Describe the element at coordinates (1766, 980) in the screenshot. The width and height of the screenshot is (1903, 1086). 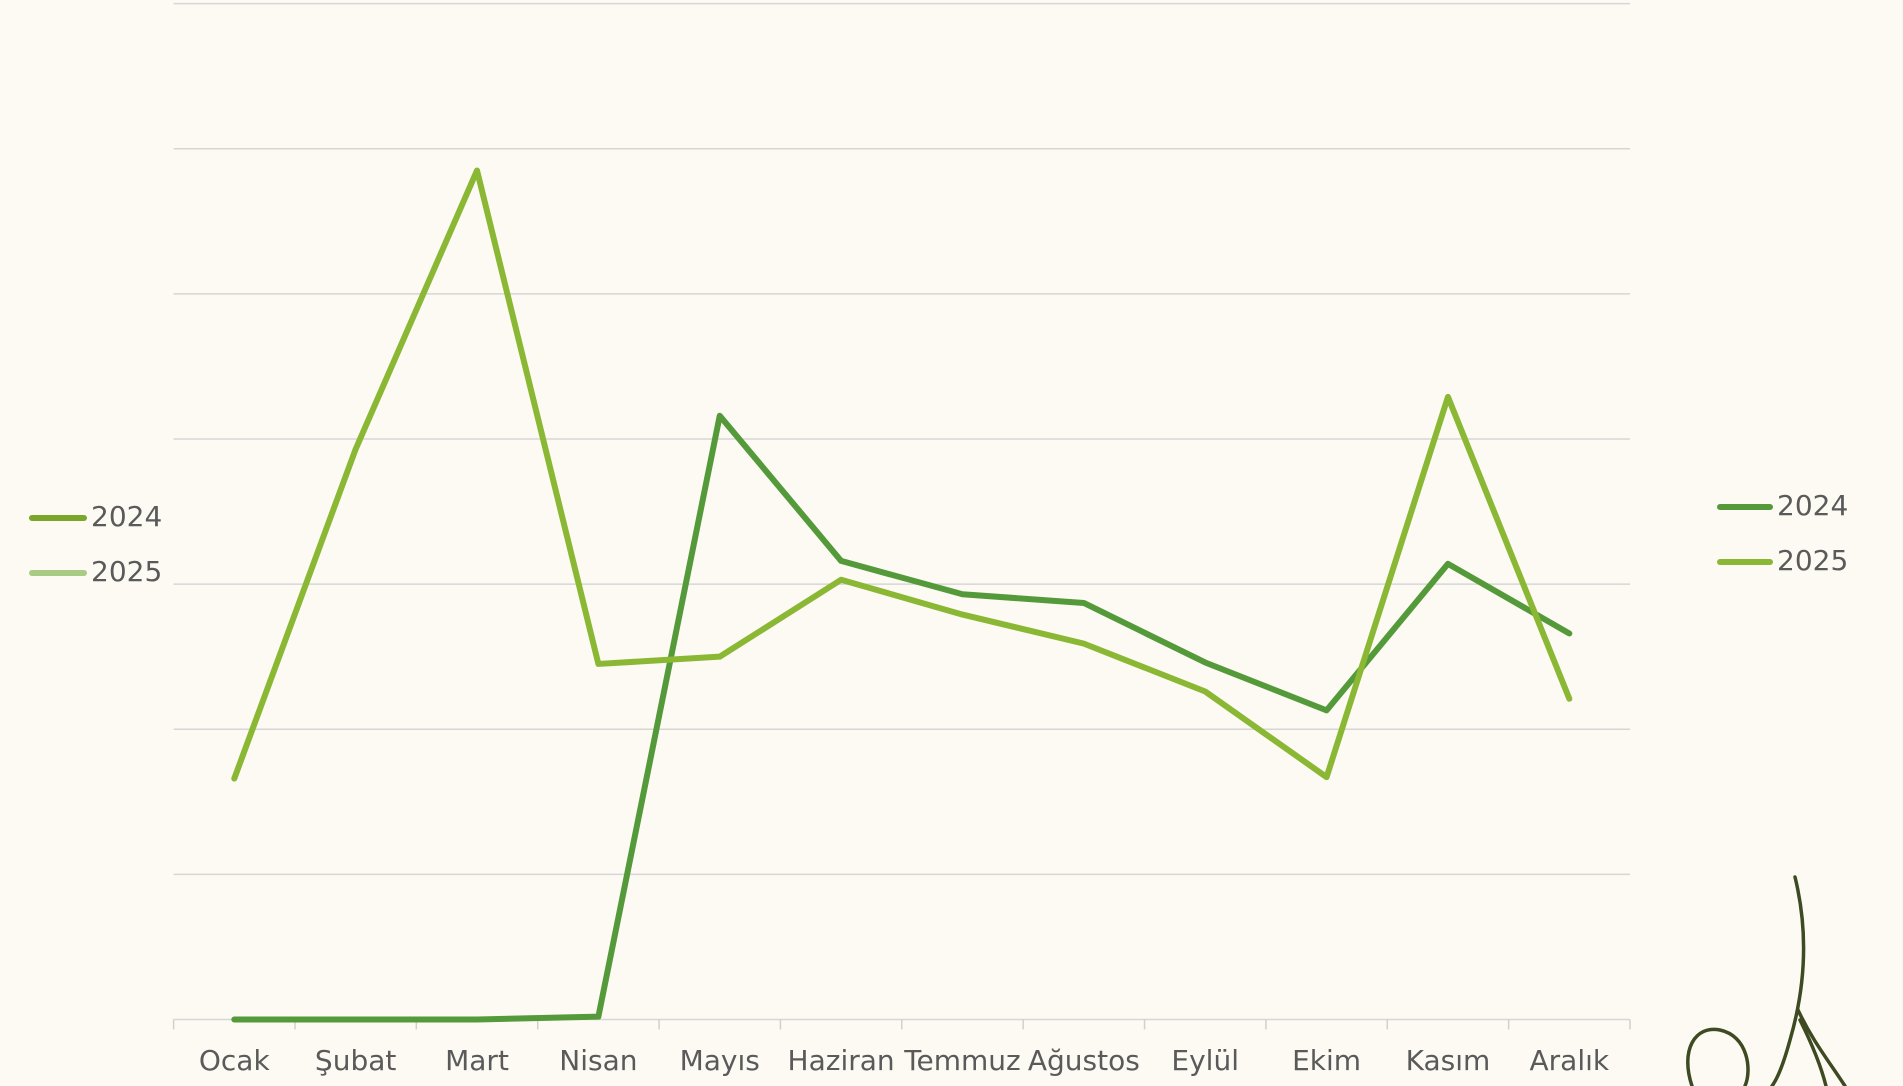
I see `plant-decoration` at that location.